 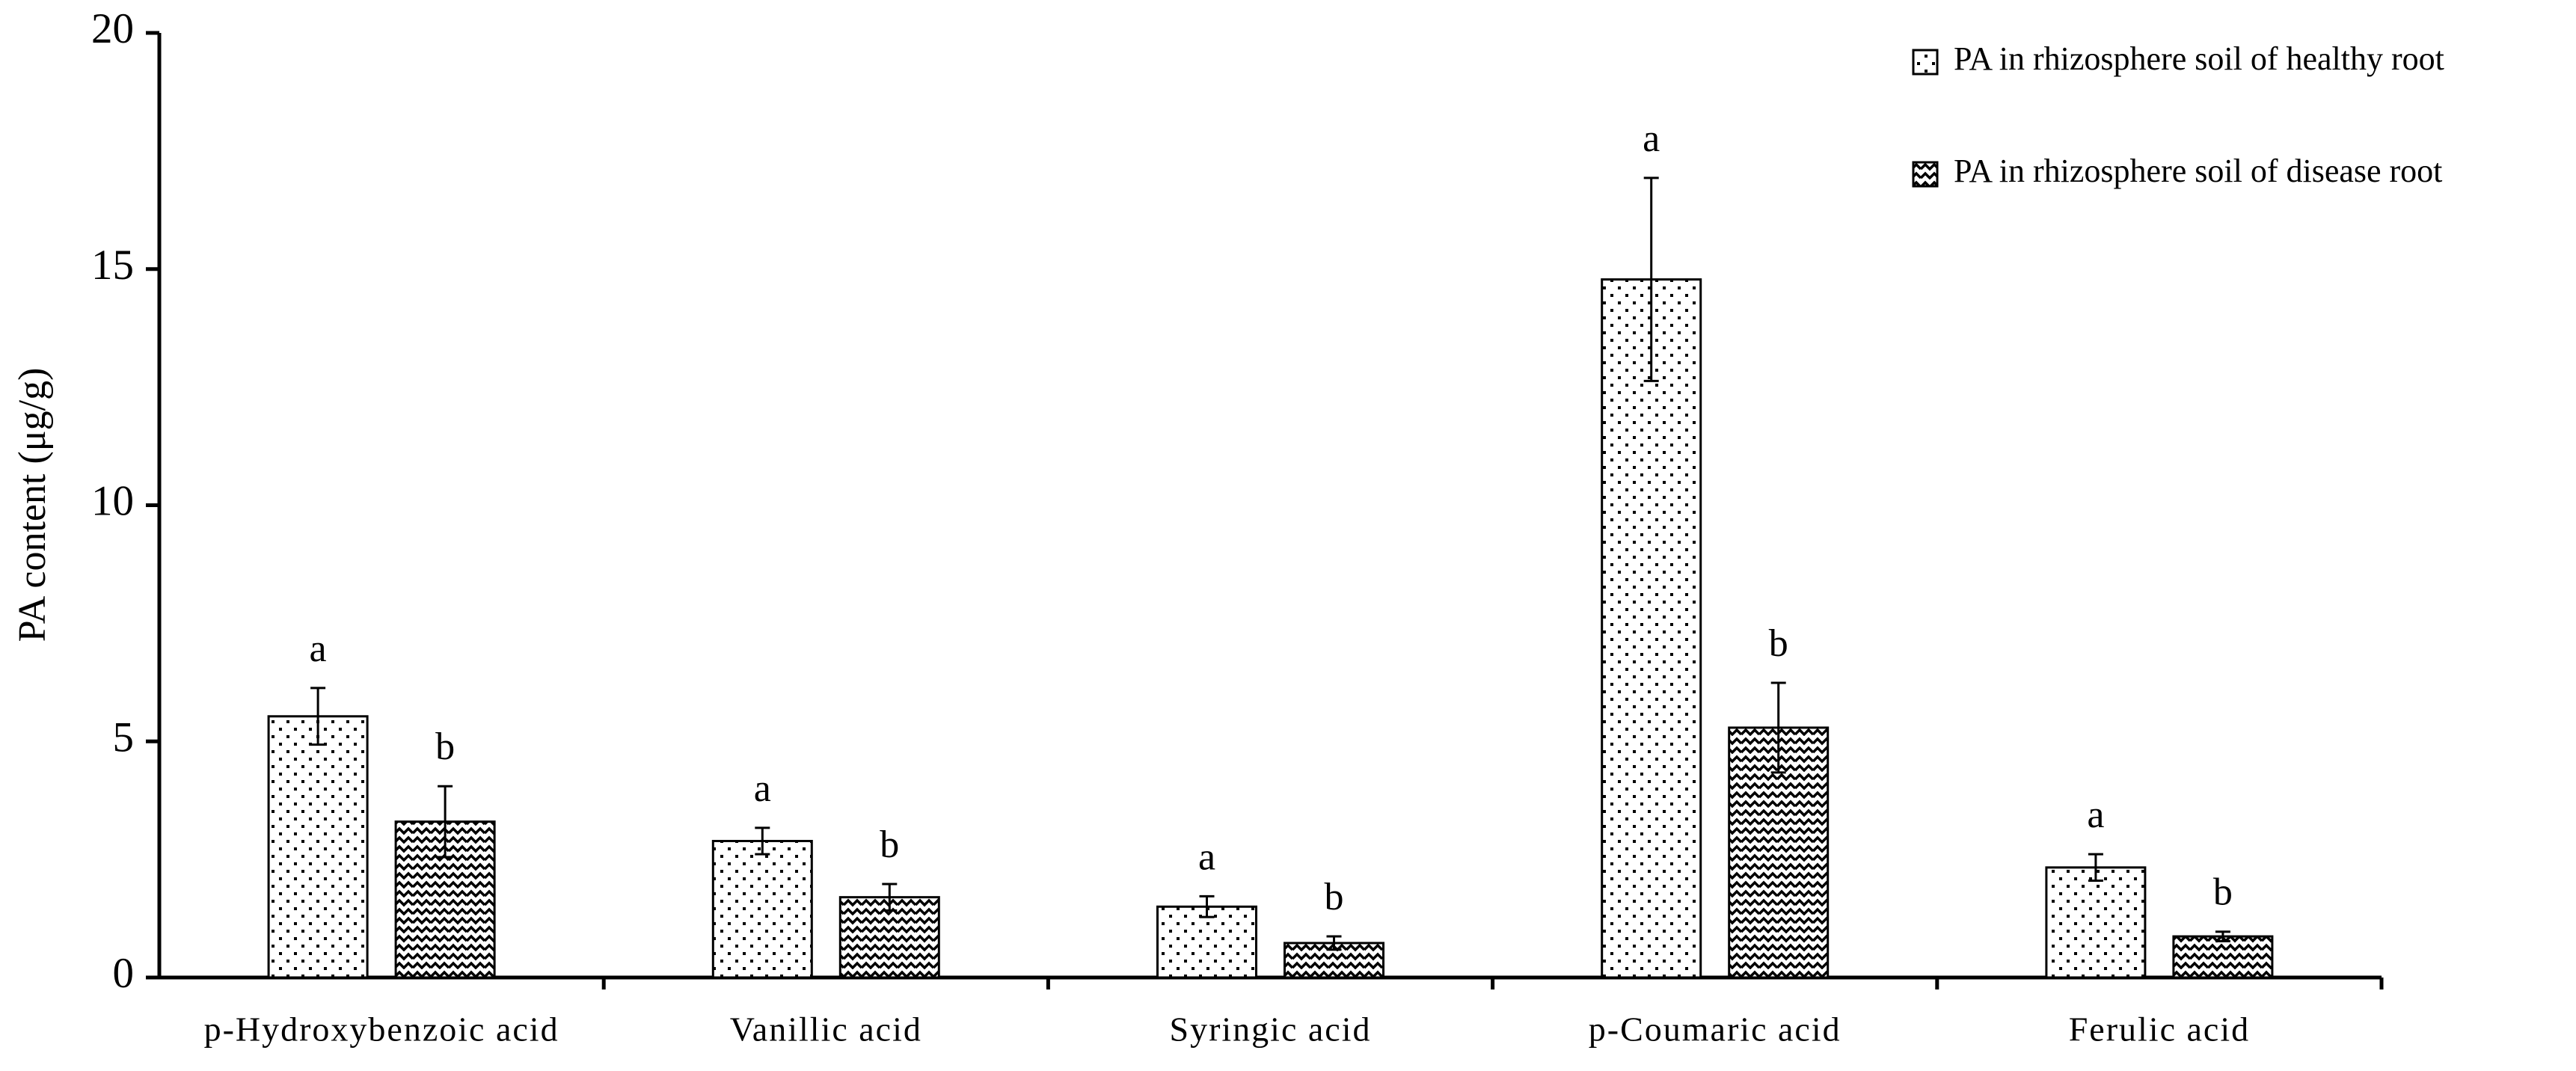 What do you see at coordinates (2198, 171) in the screenshot?
I see `legend-label: PA in rhizosphere soil of disease root` at bounding box center [2198, 171].